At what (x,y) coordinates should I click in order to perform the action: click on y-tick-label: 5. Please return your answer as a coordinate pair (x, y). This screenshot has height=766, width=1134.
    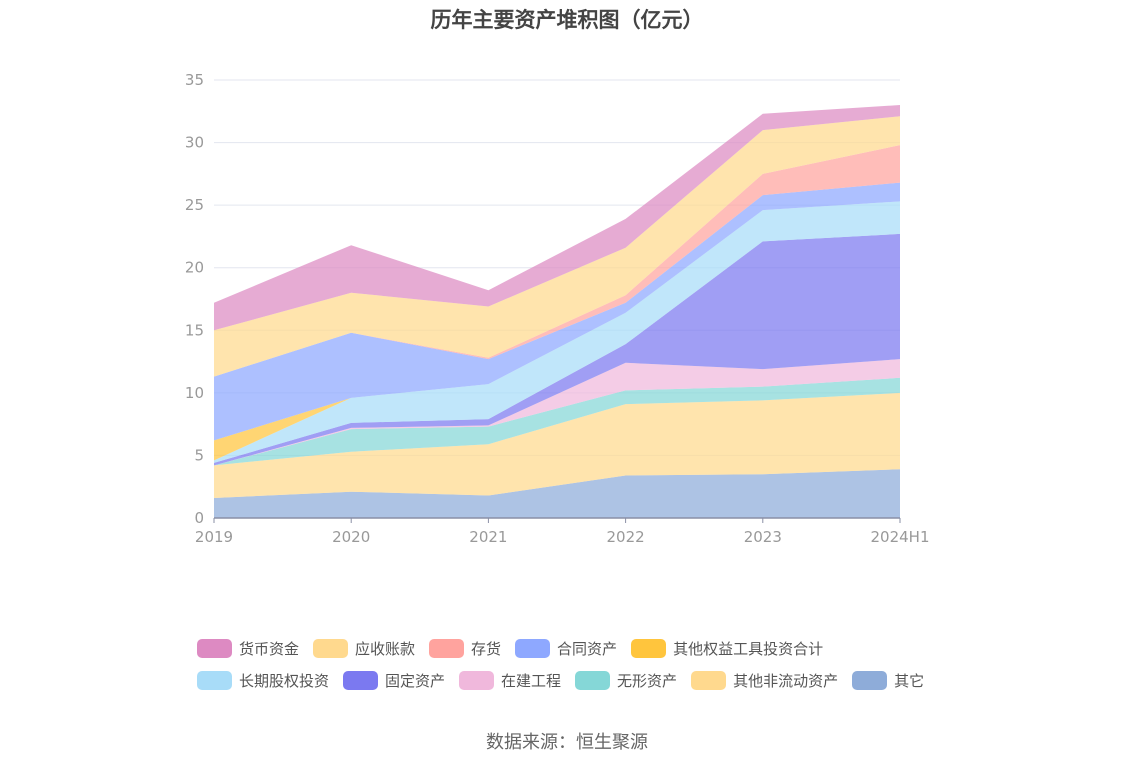
    Looking at the image, I should click on (199, 455).